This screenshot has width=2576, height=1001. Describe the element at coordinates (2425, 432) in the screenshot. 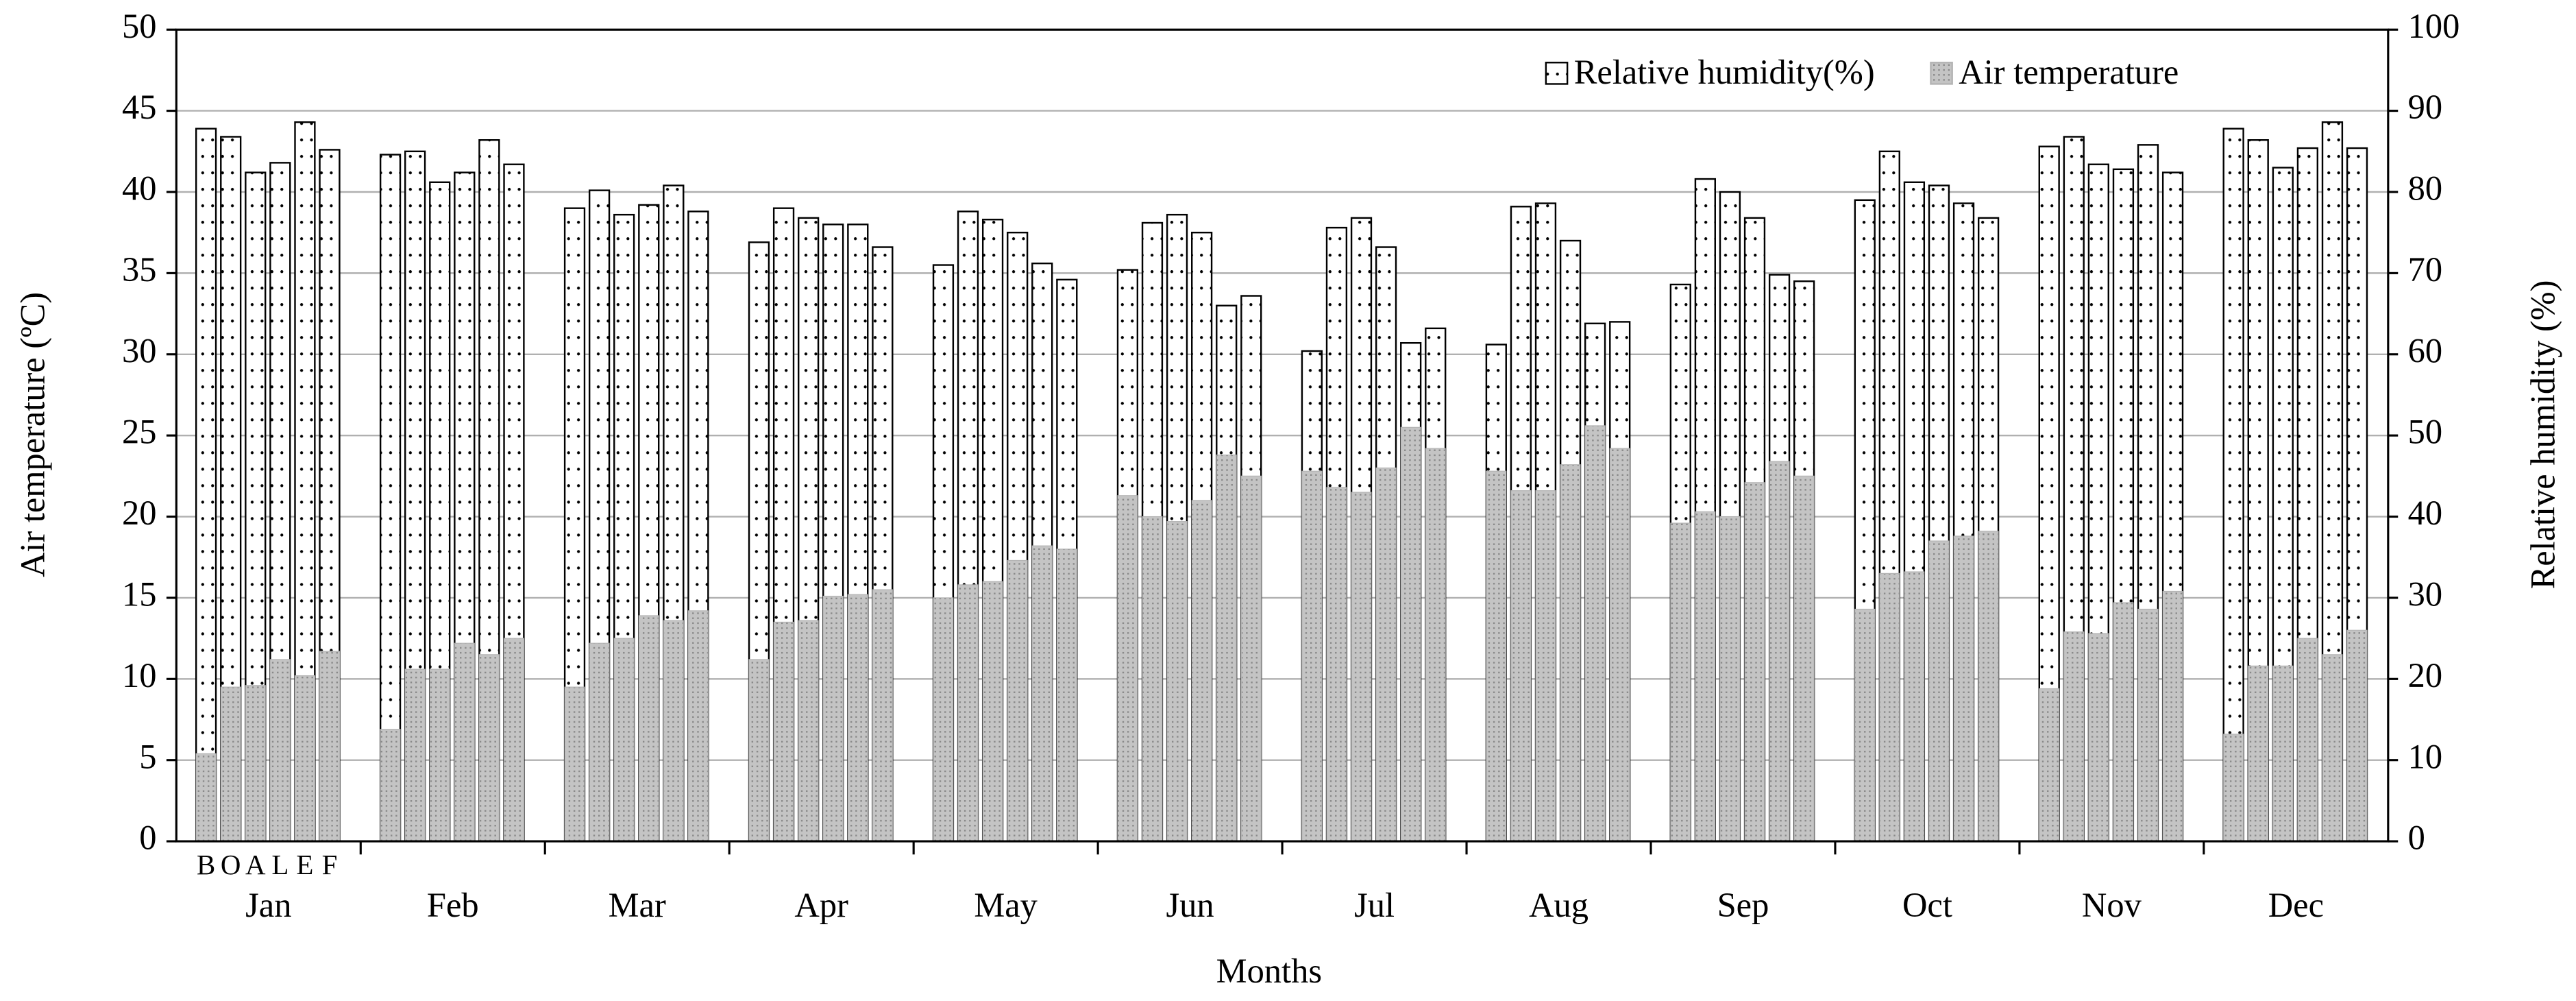

I see `y2-tick-label: 50` at that location.